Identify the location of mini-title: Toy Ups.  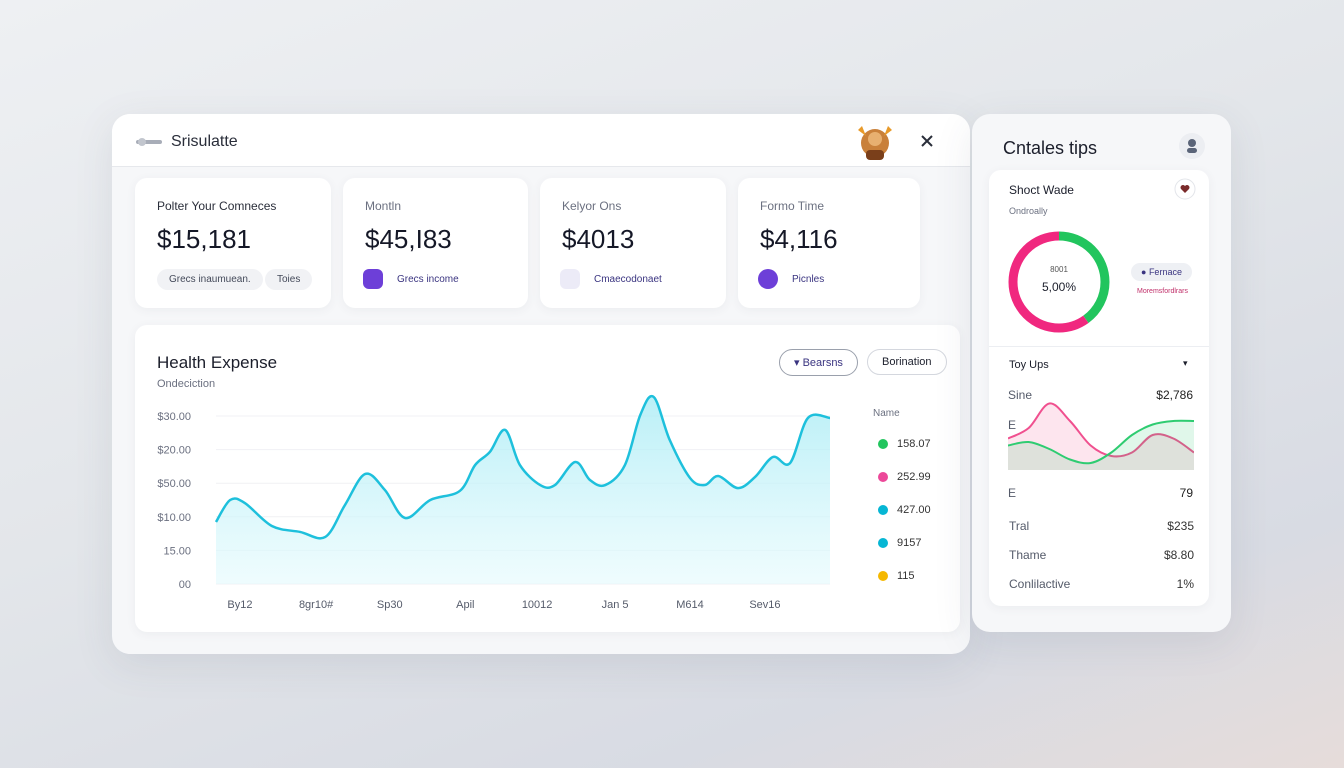
(1029, 365).